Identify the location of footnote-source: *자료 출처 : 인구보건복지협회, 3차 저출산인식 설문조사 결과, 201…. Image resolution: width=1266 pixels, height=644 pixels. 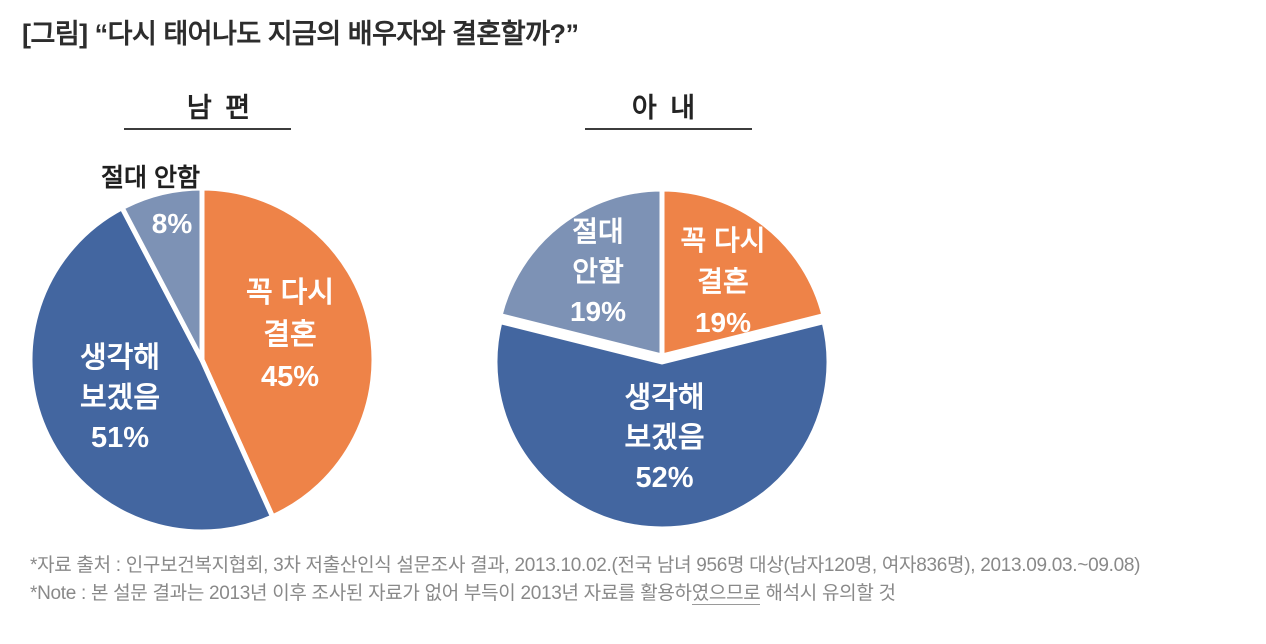
(585, 565).